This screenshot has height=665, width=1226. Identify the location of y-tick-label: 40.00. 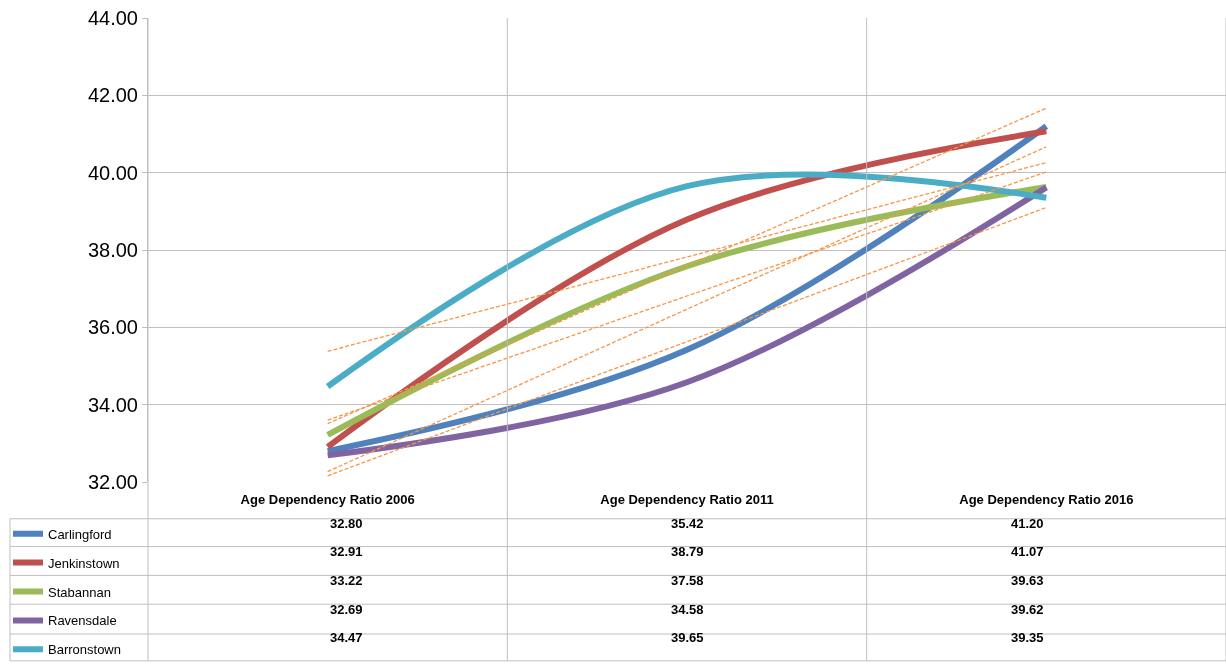
(112, 172).